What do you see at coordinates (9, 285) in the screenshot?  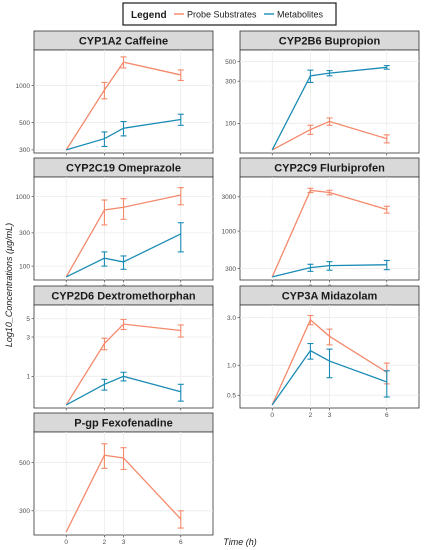 I see `y-axis-title: Log10_Concentrations (µg/mL)` at bounding box center [9, 285].